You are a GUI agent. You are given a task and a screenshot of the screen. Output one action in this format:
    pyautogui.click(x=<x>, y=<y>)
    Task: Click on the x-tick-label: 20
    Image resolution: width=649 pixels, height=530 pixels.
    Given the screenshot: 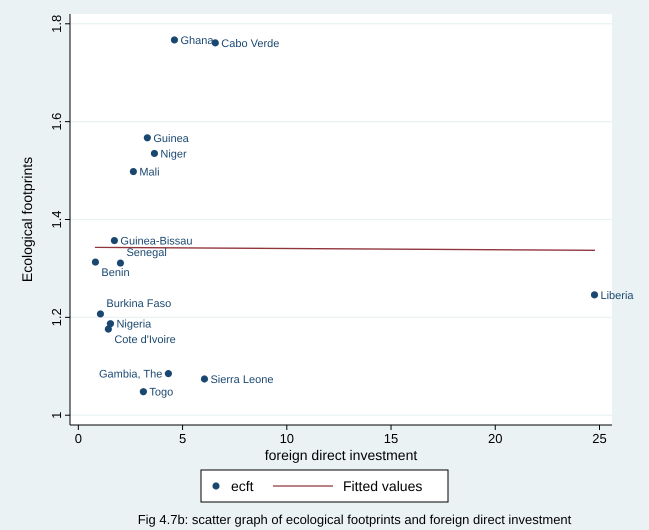 What is the action you would take?
    pyautogui.click(x=495, y=438)
    